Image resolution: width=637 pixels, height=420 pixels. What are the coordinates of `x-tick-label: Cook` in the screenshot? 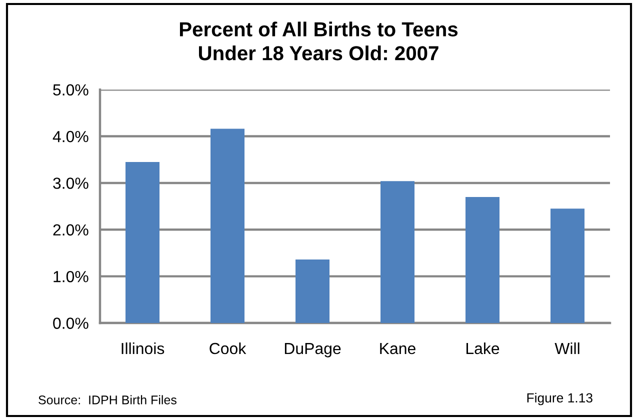 It's located at (228, 348).